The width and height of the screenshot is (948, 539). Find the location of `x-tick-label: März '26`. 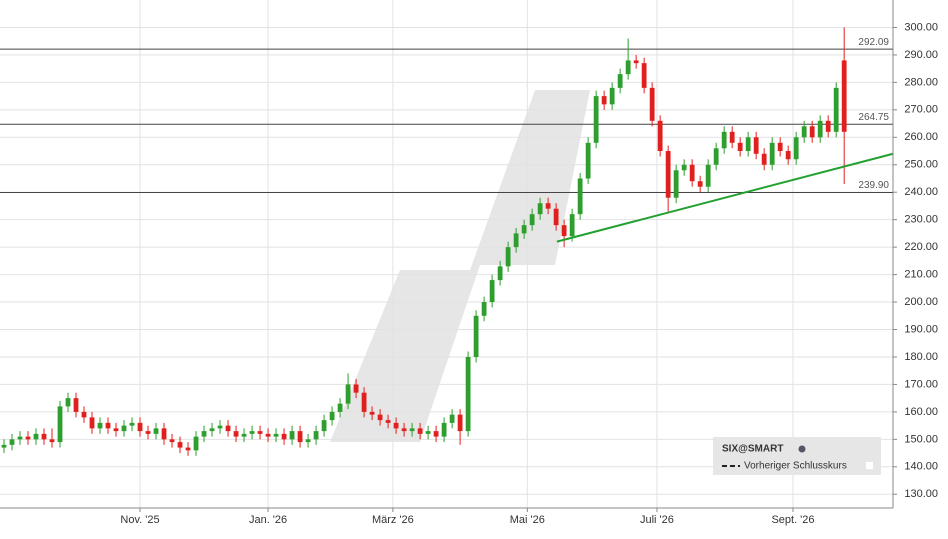

x-tick-label: März '26 is located at coordinates (393, 520).